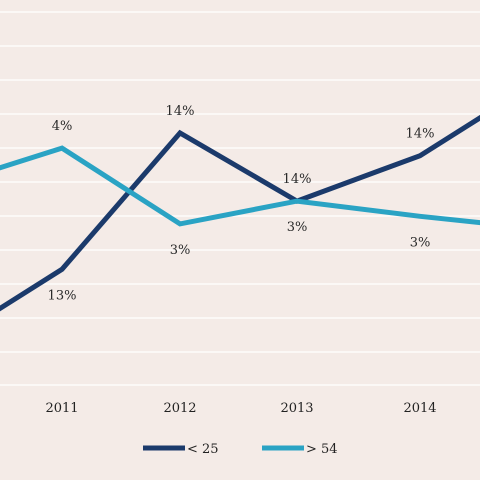 This screenshot has width=480, height=480. I want to click on x-tick-label: 2013, so click(296, 408).